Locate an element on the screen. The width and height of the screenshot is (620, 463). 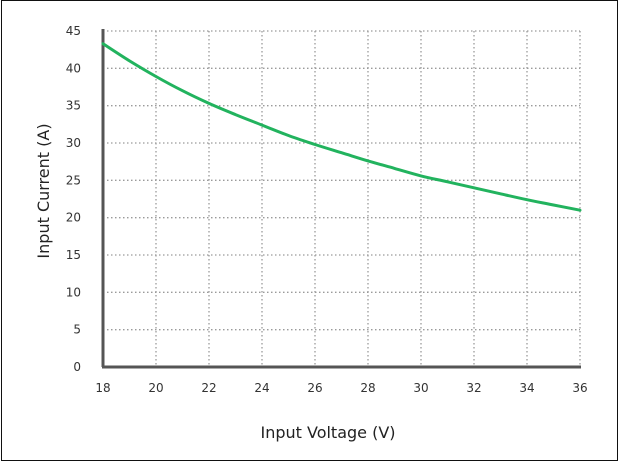
y-tick-label: 15 is located at coordinates (73, 255).